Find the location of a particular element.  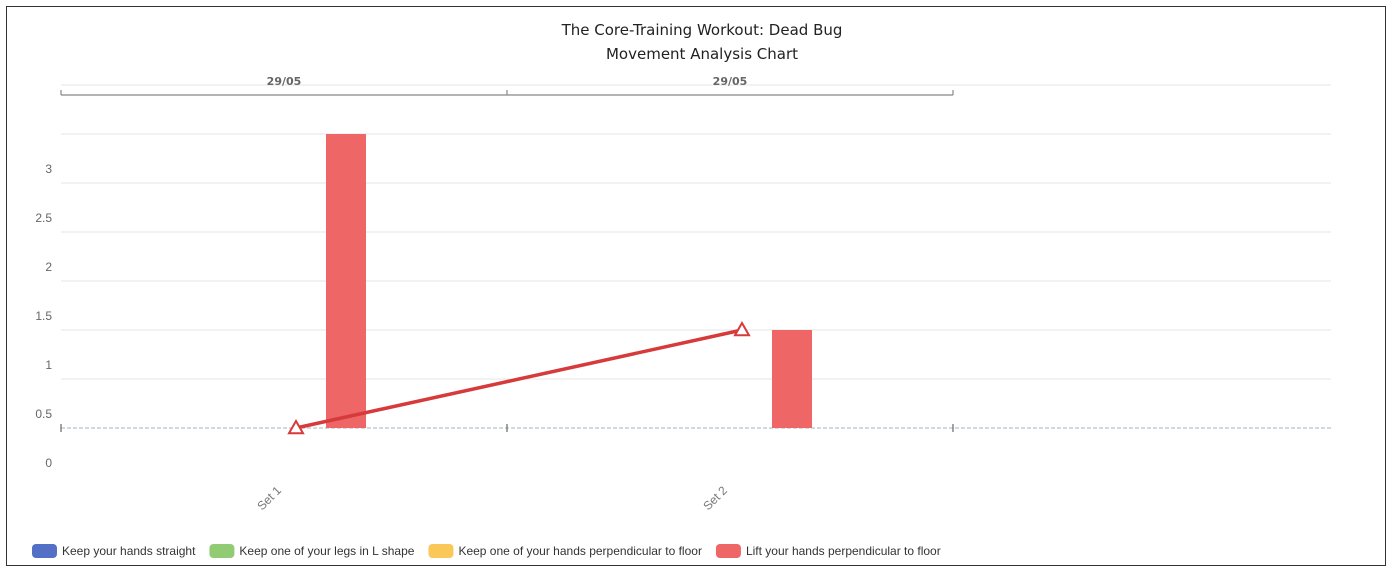

chart-title-line1: The Core-Training Workout: Dead Bug is located at coordinates (702, 30).